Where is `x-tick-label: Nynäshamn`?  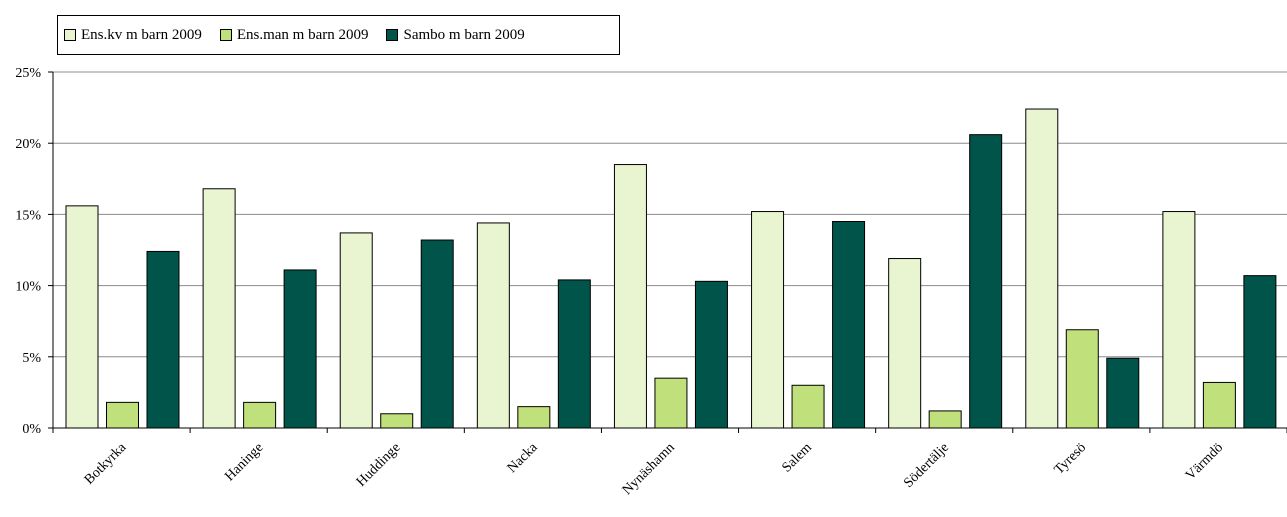 x-tick-label: Nynäshamn is located at coordinates (649, 469).